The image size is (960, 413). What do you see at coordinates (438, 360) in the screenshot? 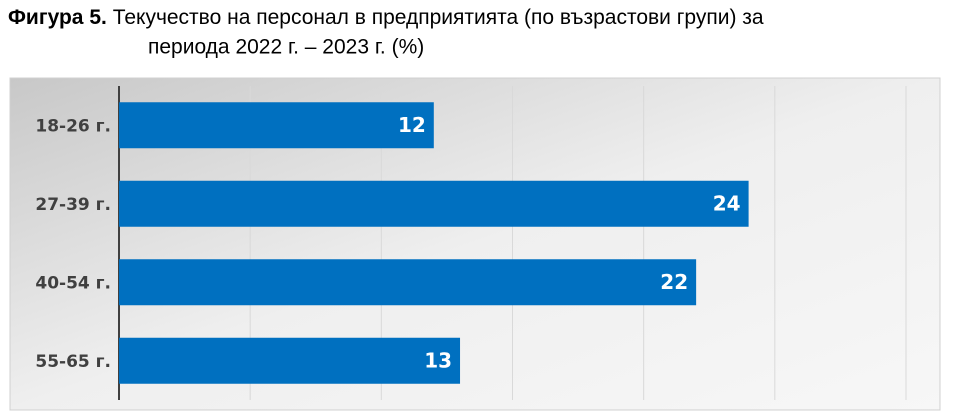
I see `value-label: 13` at bounding box center [438, 360].